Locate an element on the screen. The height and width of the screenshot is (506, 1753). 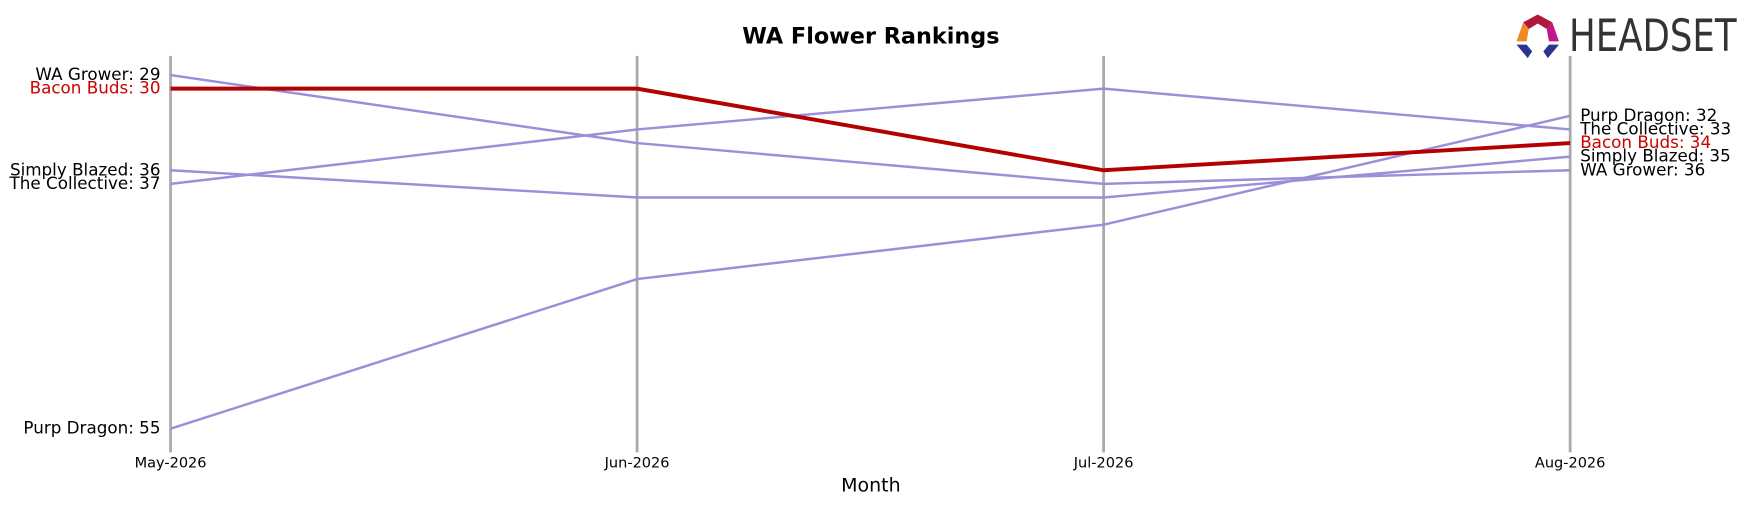
data-label: WA Grower: 29 is located at coordinates (97, 74).